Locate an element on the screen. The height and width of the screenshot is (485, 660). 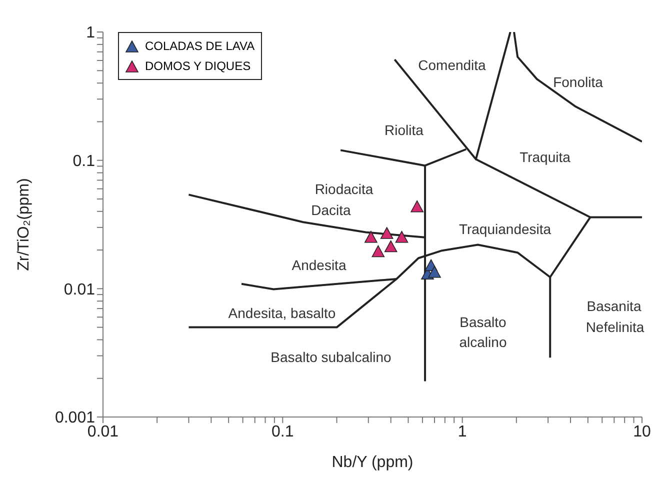
y-tick-label: 0.01 is located at coordinates (80, 289).